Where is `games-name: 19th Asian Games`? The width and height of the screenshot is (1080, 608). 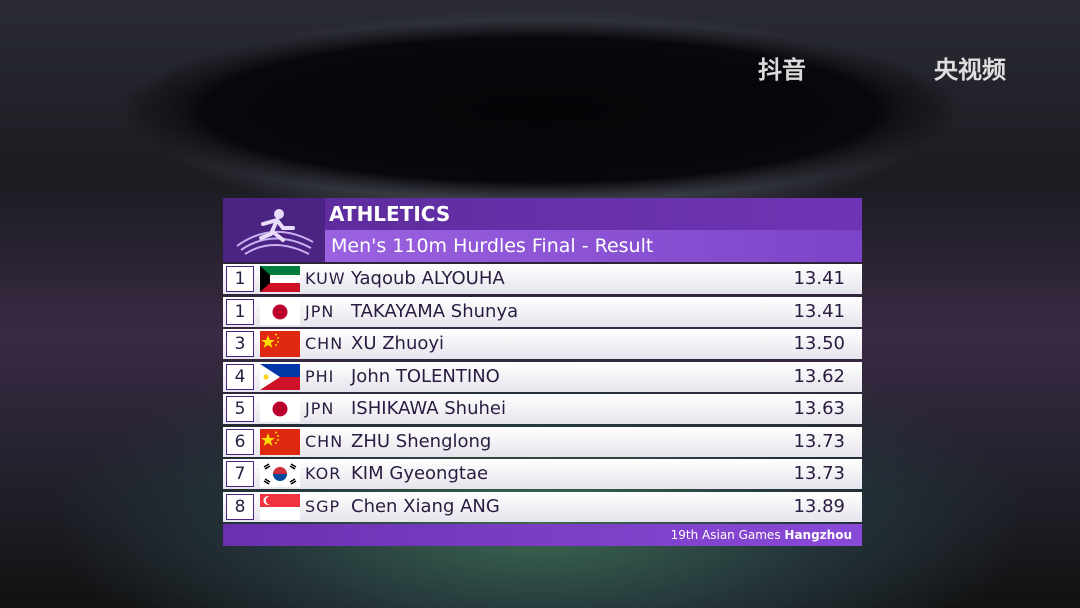 games-name: 19th Asian Games is located at coordinates (725, 535).